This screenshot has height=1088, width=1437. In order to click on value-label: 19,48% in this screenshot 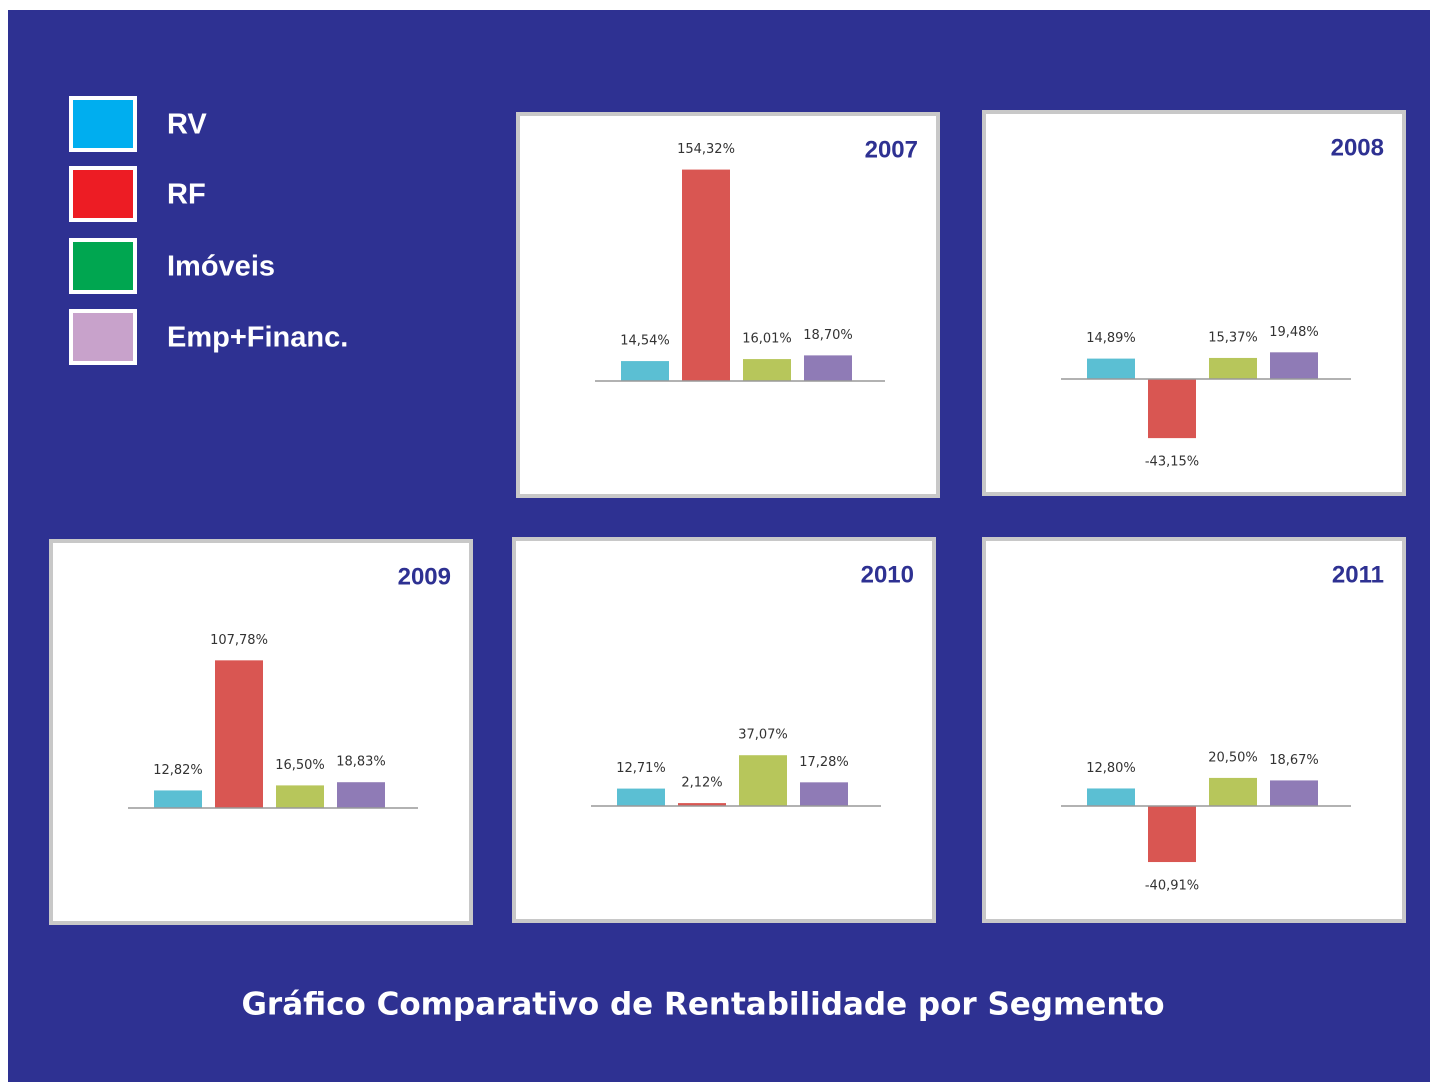, I will do `click(1294, 332)`.